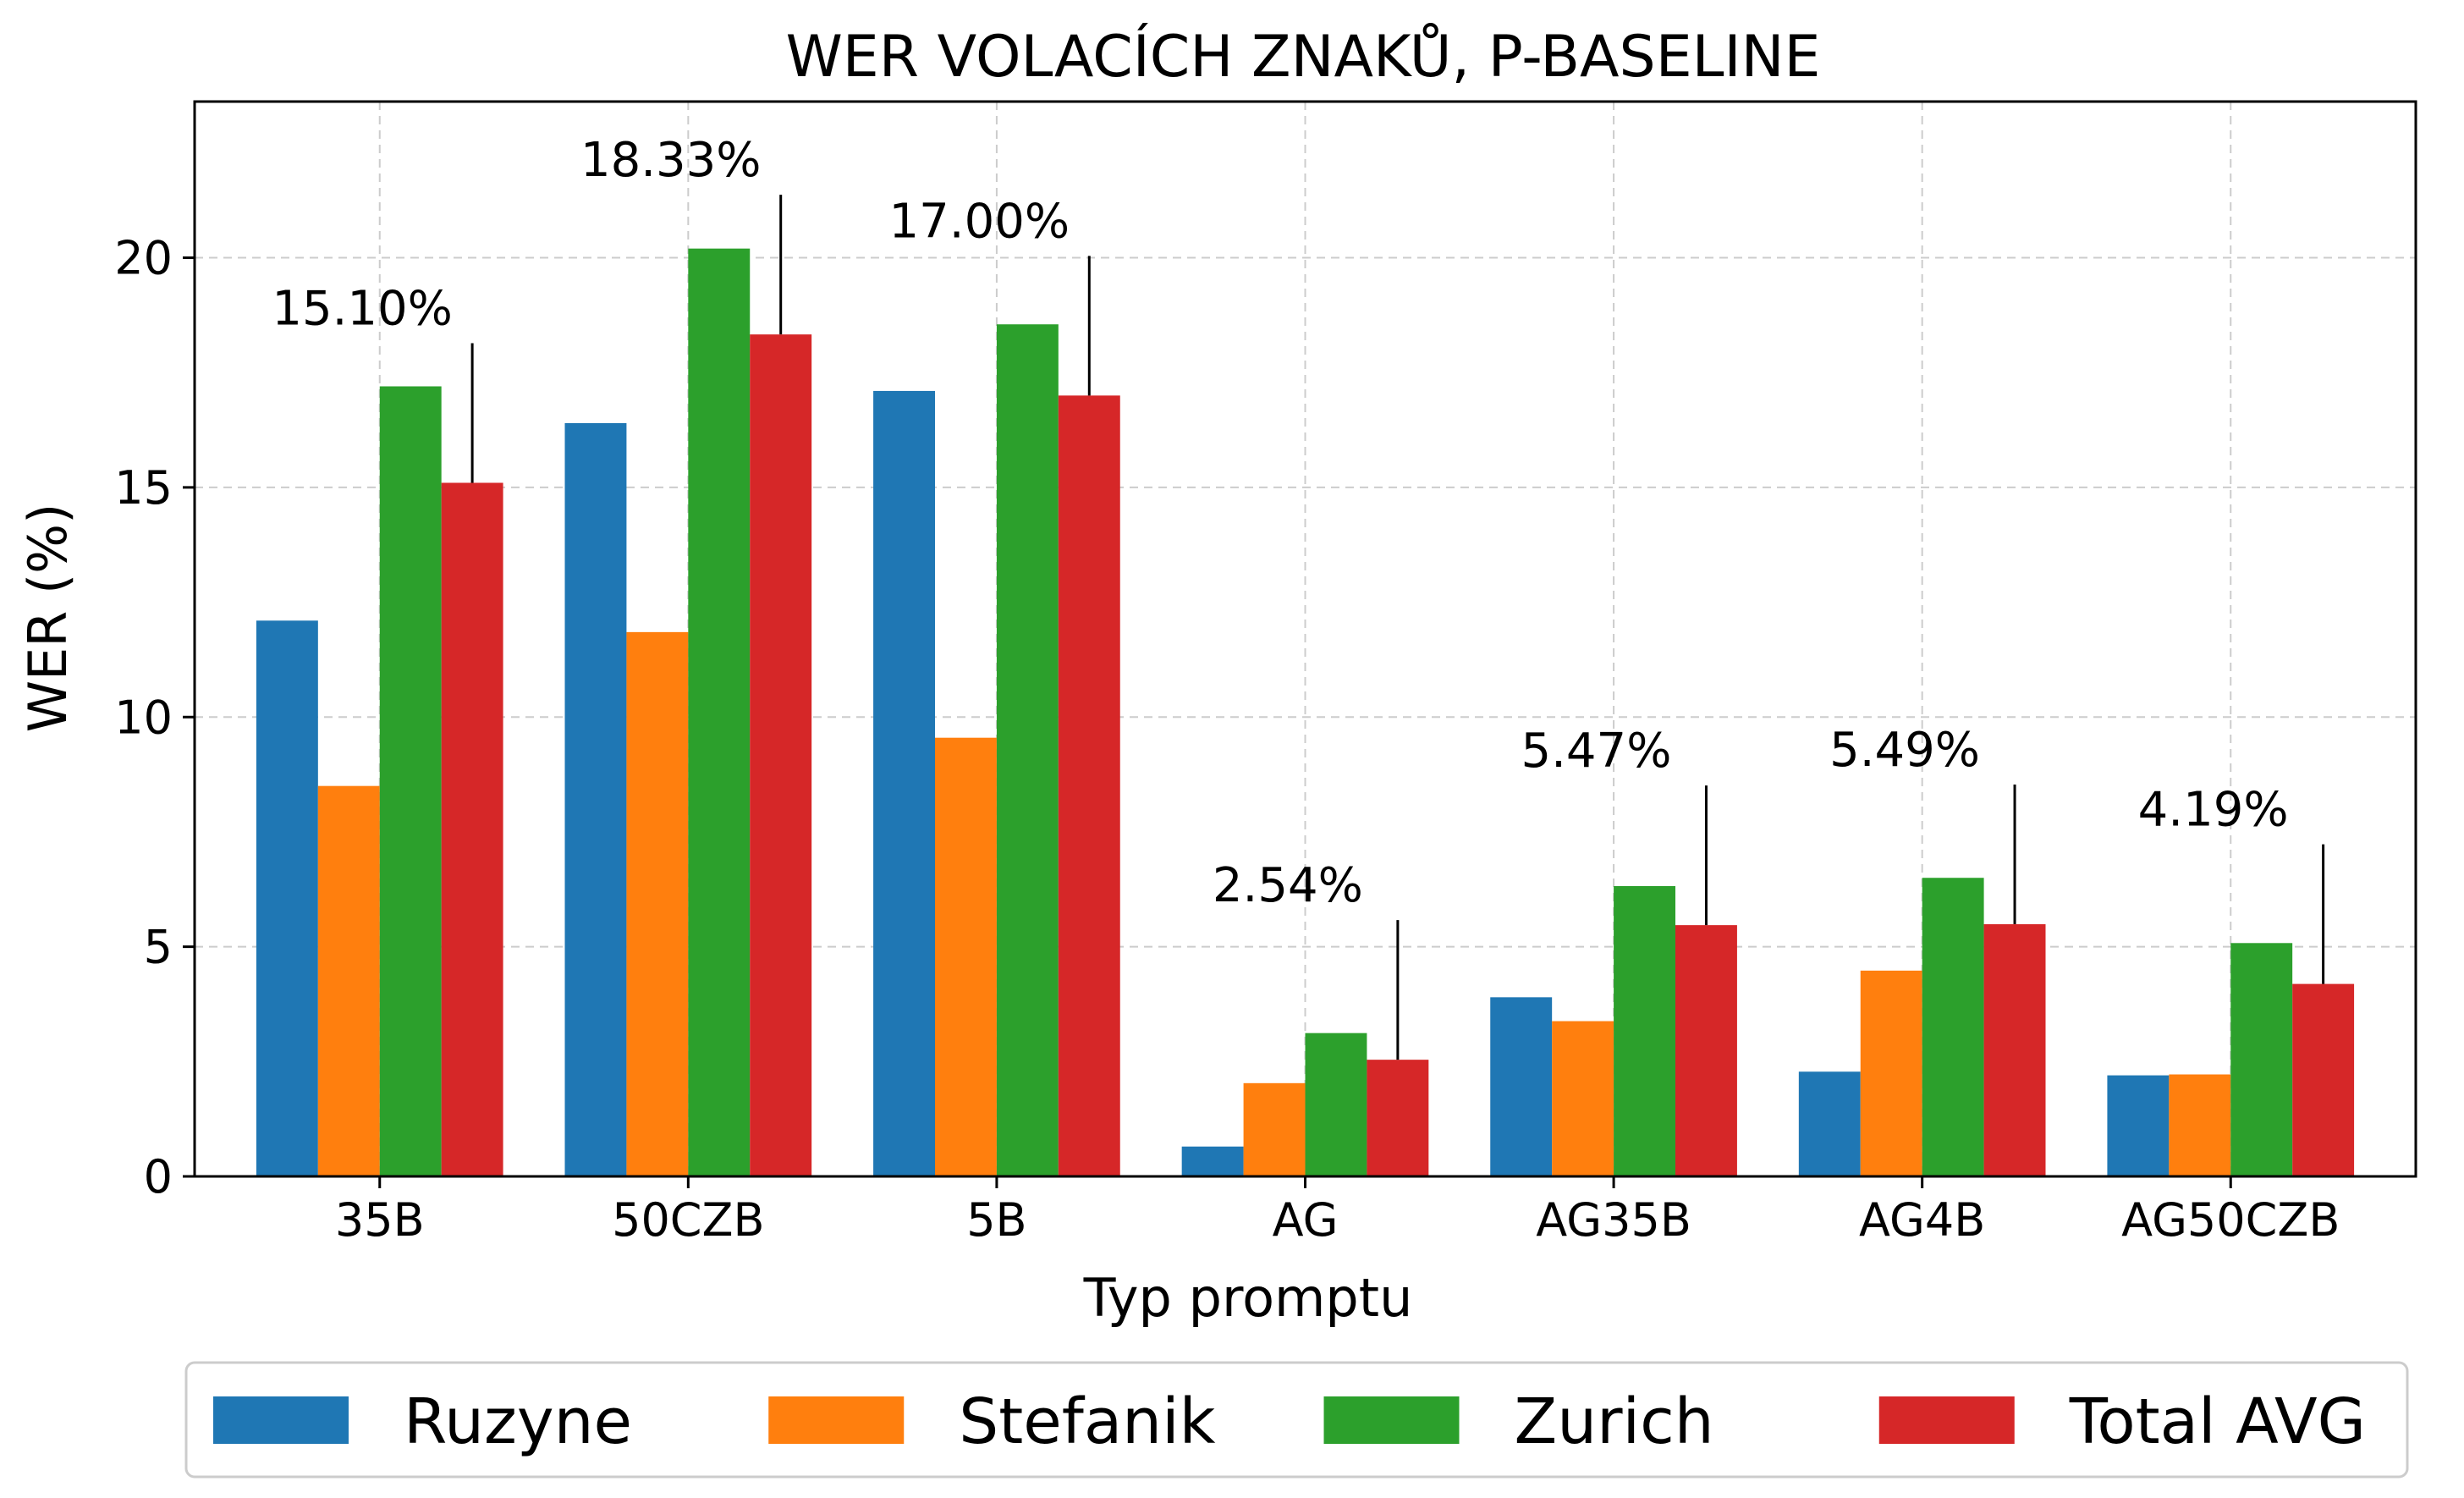 This screenshot has height=1498, width=2464. What do you see at coordinates (1303, 57) in the screenshot?
I see `chart-title: WER VOLACÍCH ZNAKŮ, P-BASELINE` at bounding box center [1303, 57].